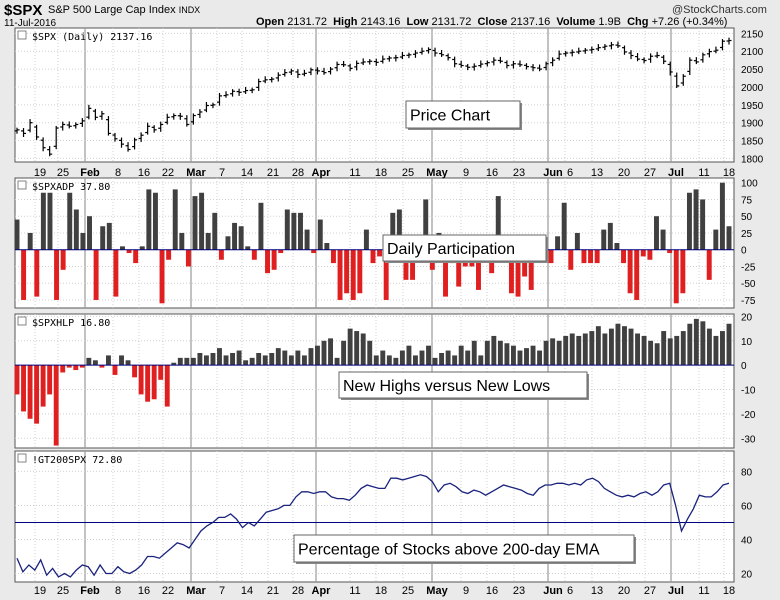 Image resolution: width=780 pixels, height=600 pixels. What do you see at coordinates (519, 591) in the screenshot?
I see `x-tick-label: 23` at bounding box center [519, 591].